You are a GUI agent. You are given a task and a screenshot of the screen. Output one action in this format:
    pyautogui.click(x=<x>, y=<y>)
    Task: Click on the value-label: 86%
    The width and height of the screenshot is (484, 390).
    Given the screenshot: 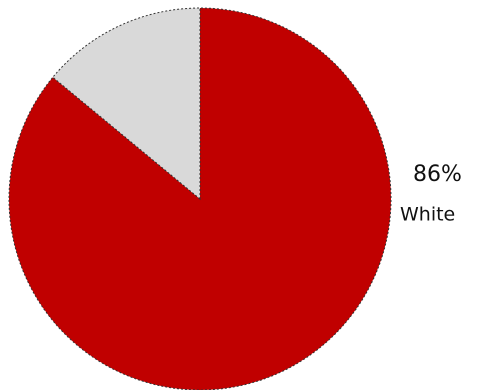 What is the action you would take?
    pyautogui.click(x=437, y=174)
    